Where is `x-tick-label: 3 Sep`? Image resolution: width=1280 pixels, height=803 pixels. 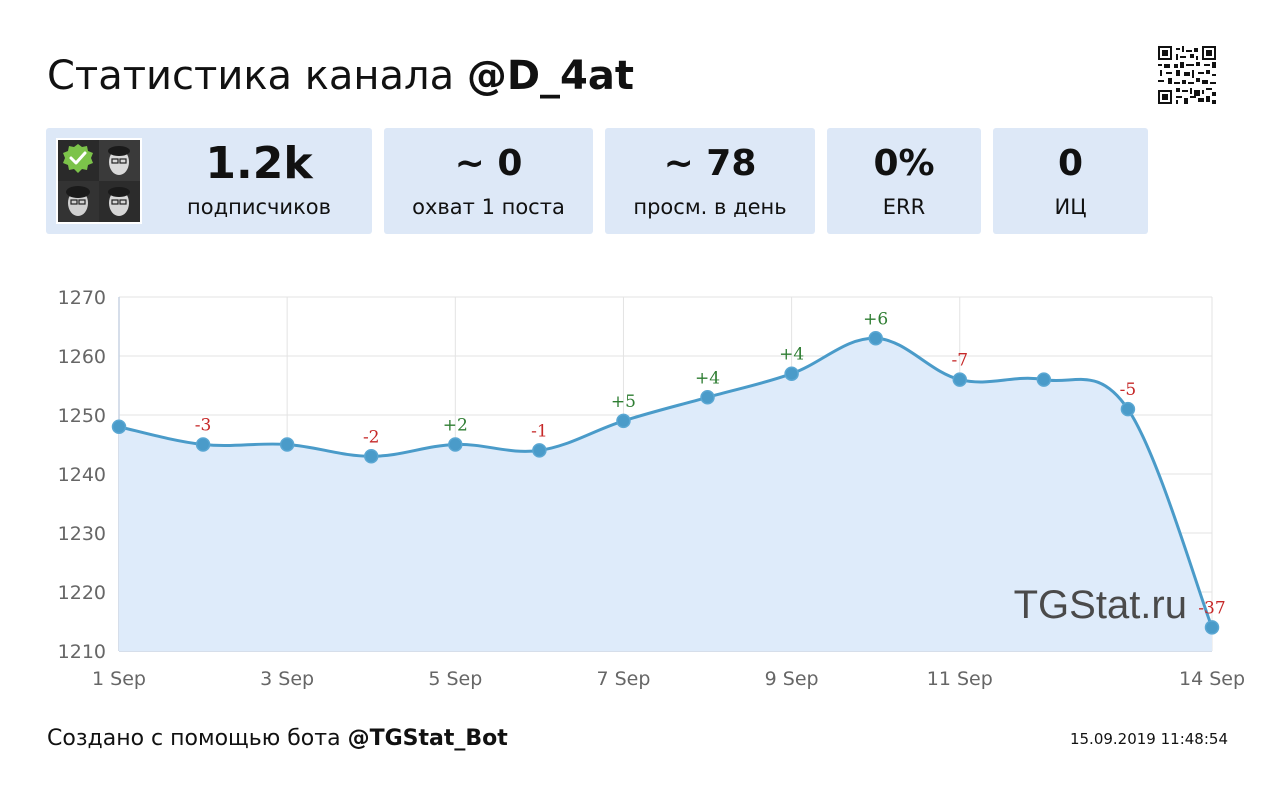
x-tick-label: 3 Sep is located at coordinates (287, 679).